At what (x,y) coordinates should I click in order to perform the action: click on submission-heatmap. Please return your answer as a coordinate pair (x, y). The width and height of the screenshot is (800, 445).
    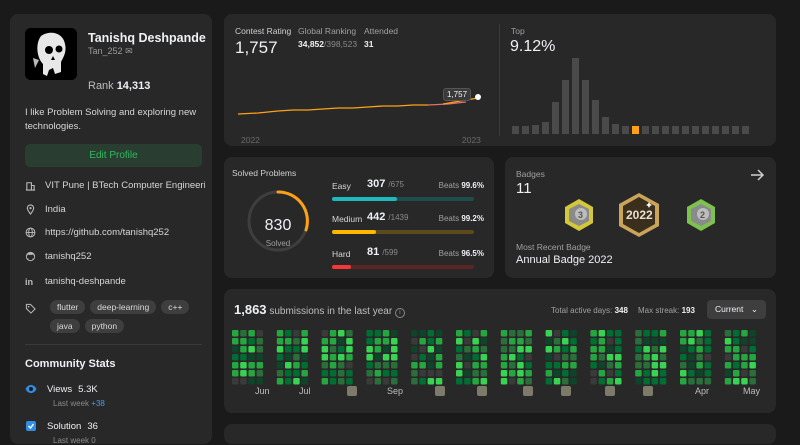
    Looking at the image, I should click on (502, 358).